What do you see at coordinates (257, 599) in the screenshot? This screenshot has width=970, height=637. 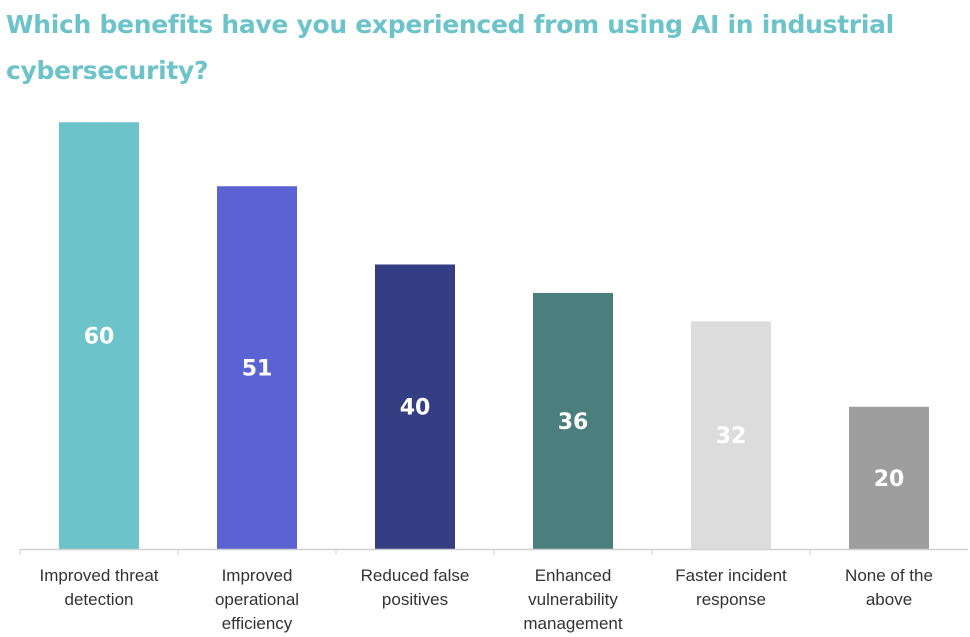 I see `category-label: Improved operational efficiency` at bounding box center [257, 599].